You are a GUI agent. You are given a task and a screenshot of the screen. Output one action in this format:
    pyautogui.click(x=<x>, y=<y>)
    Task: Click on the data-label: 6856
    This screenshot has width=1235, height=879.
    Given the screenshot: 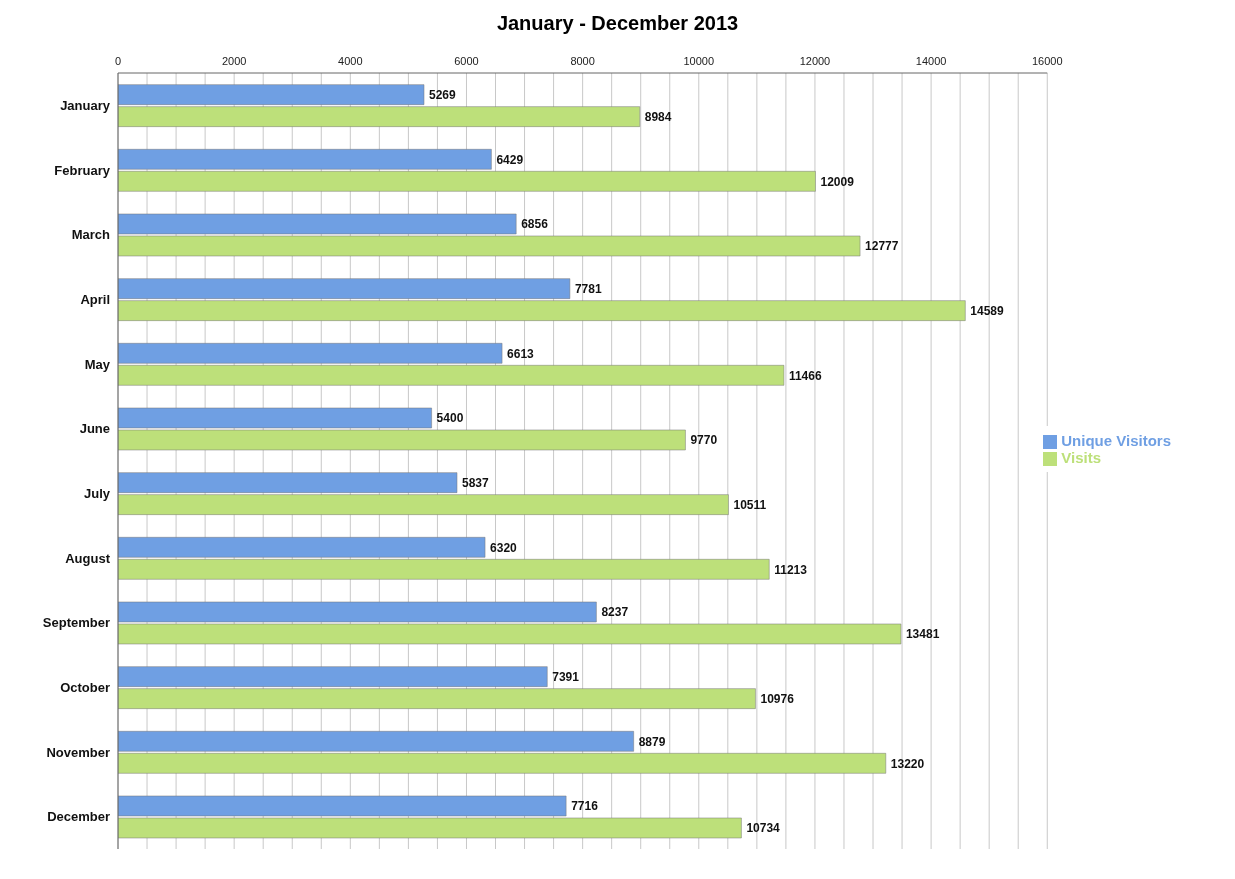 What is the action you would take?
    pyautogui.click(x=535, y=224)
    